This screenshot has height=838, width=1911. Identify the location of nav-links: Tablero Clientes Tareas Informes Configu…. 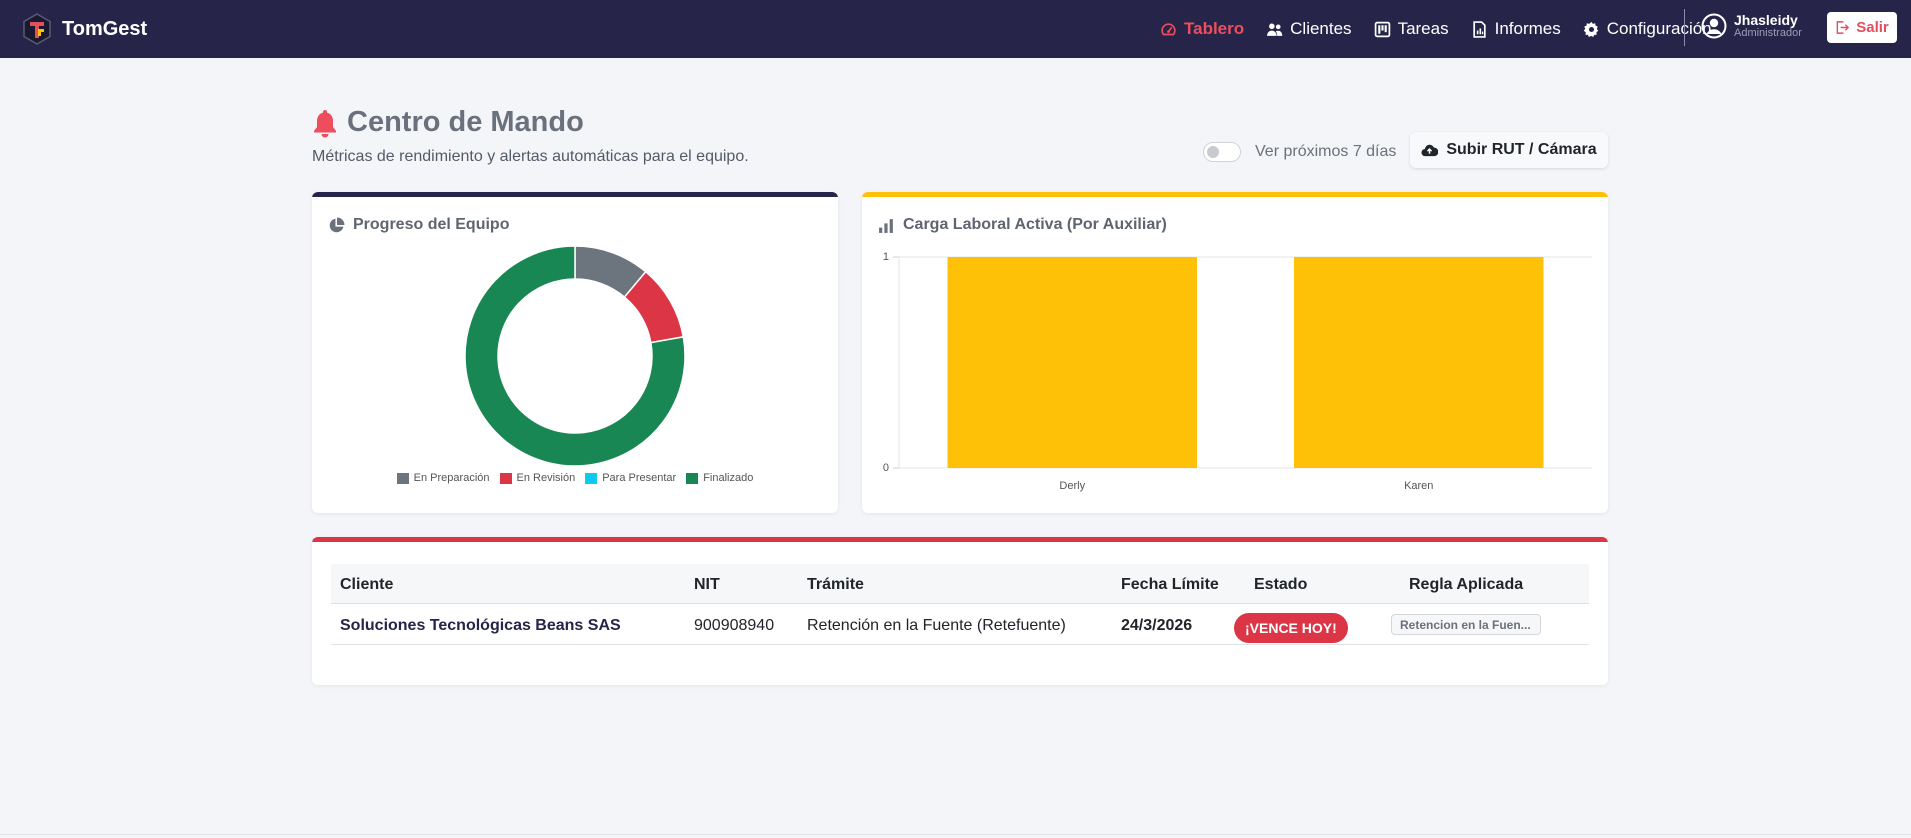
(1447, 29).